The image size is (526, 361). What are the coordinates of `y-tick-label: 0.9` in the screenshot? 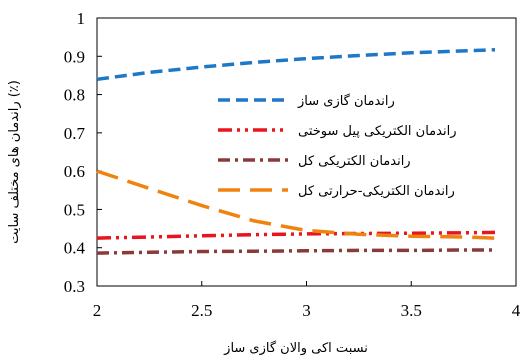 It's located at (74, 56).